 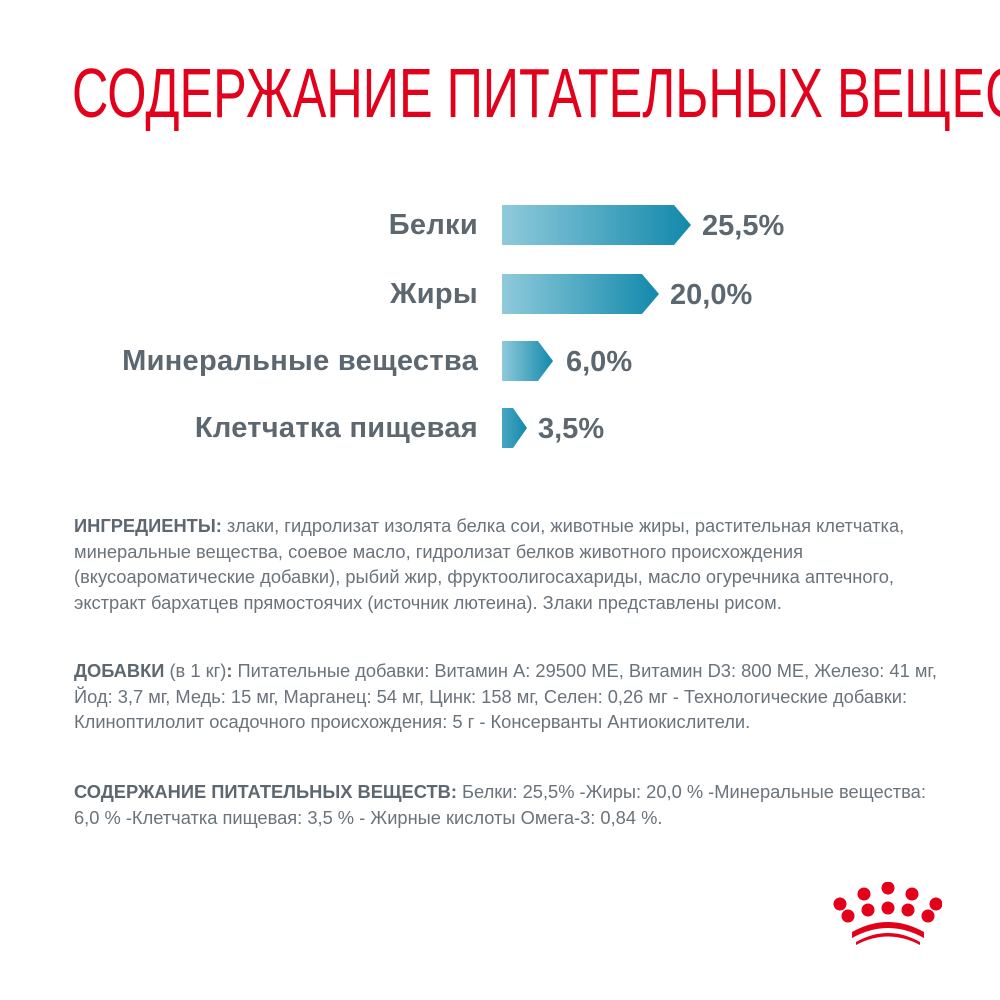 I want to click on crown-logo-icon, so click(x=887, y=914).